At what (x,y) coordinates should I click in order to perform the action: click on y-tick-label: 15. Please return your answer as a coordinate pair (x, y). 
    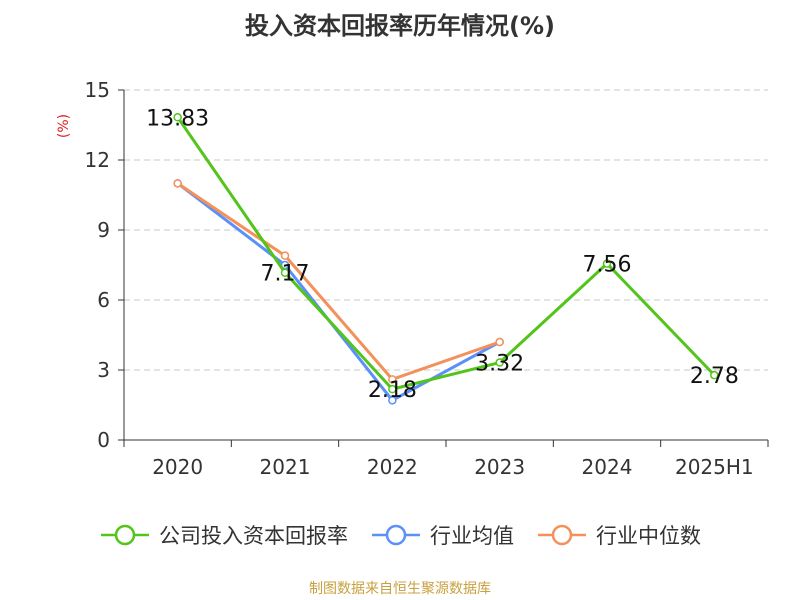
    Looking at the image, I should click on (97, 90).